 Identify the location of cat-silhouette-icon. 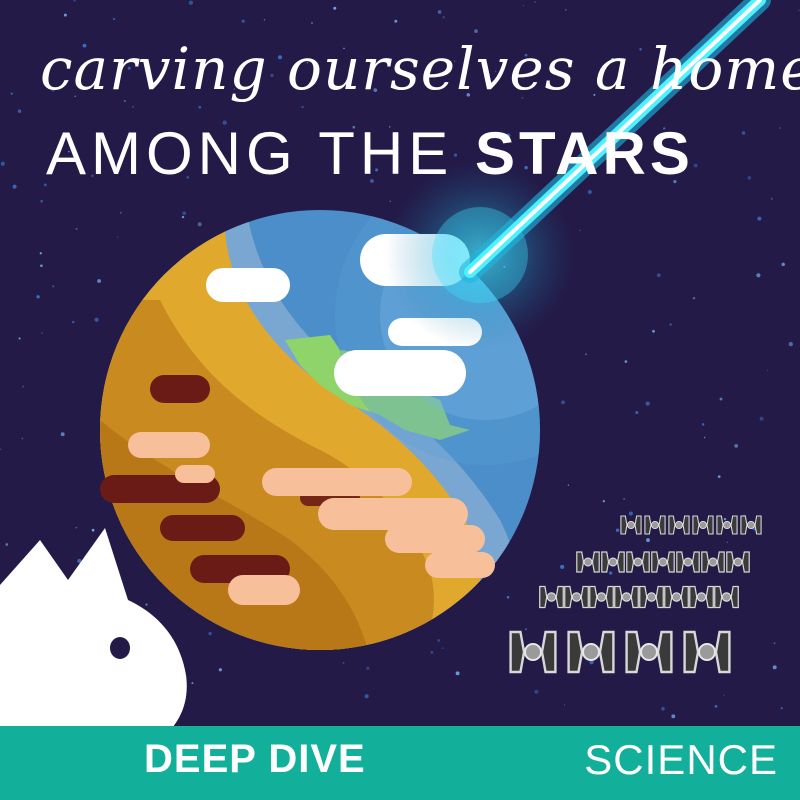
(93, 634).